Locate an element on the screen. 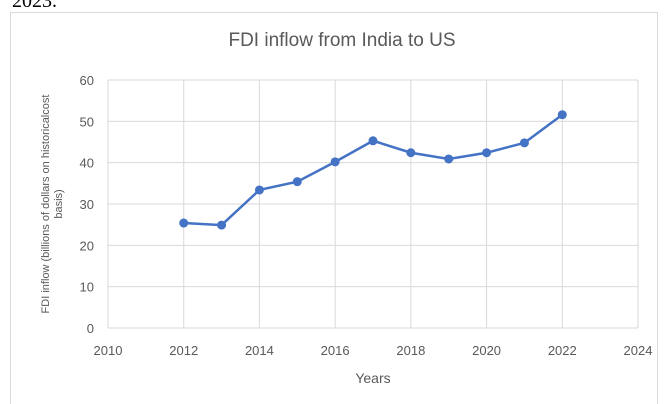  x-tick-label: 2014 is located at coordinates (259, 350).